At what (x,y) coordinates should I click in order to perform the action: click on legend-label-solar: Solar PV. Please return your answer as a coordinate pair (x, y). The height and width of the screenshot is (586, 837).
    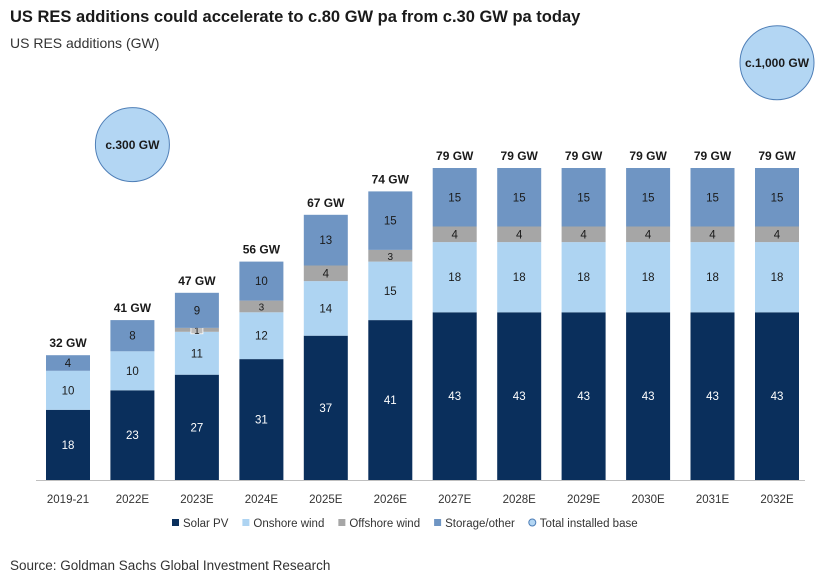
    Looking at the image, I should click on (206, 524).